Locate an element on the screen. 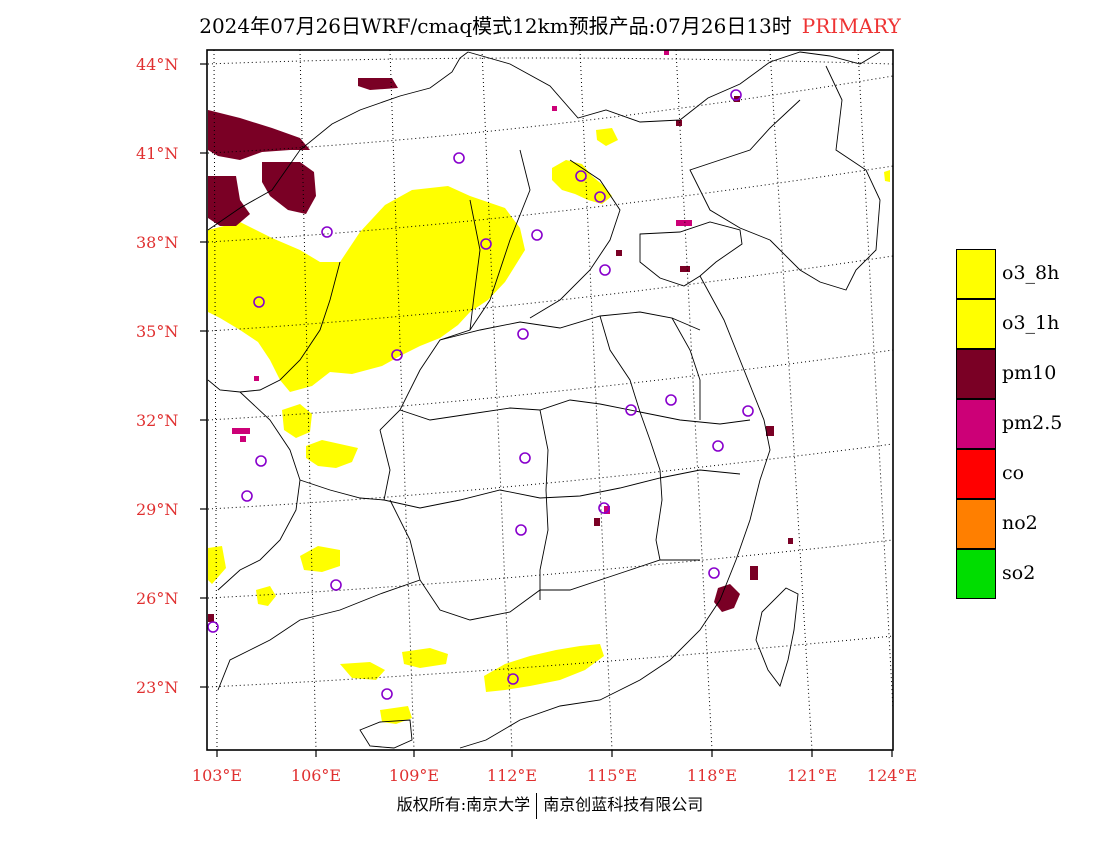 The image size is (1100, 850). o3-area-yunnan is located at coordinates (217, 565).